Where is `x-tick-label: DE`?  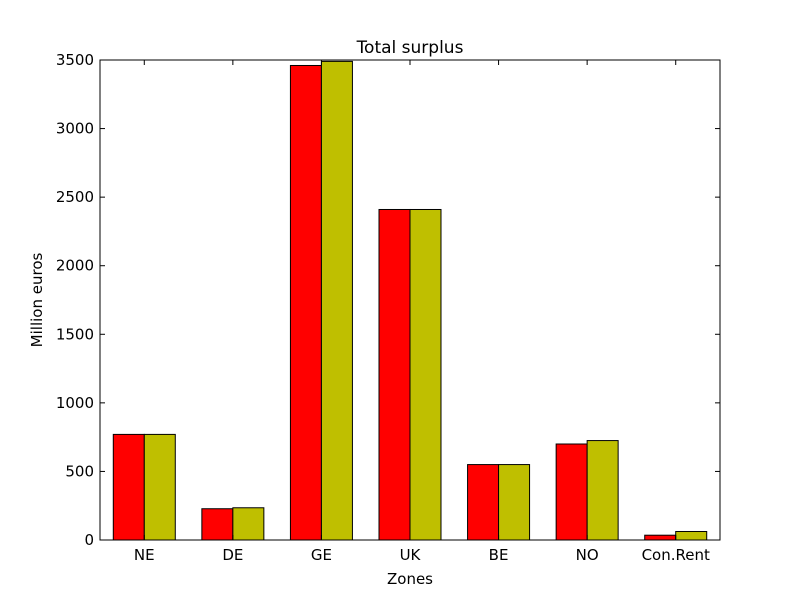 x-tick-label: DE is located at coordinates (232, 555).